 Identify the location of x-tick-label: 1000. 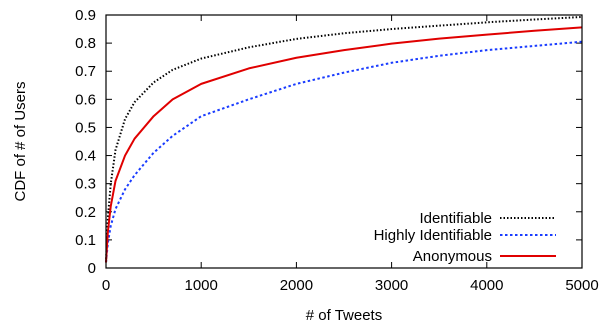
(201, 285).